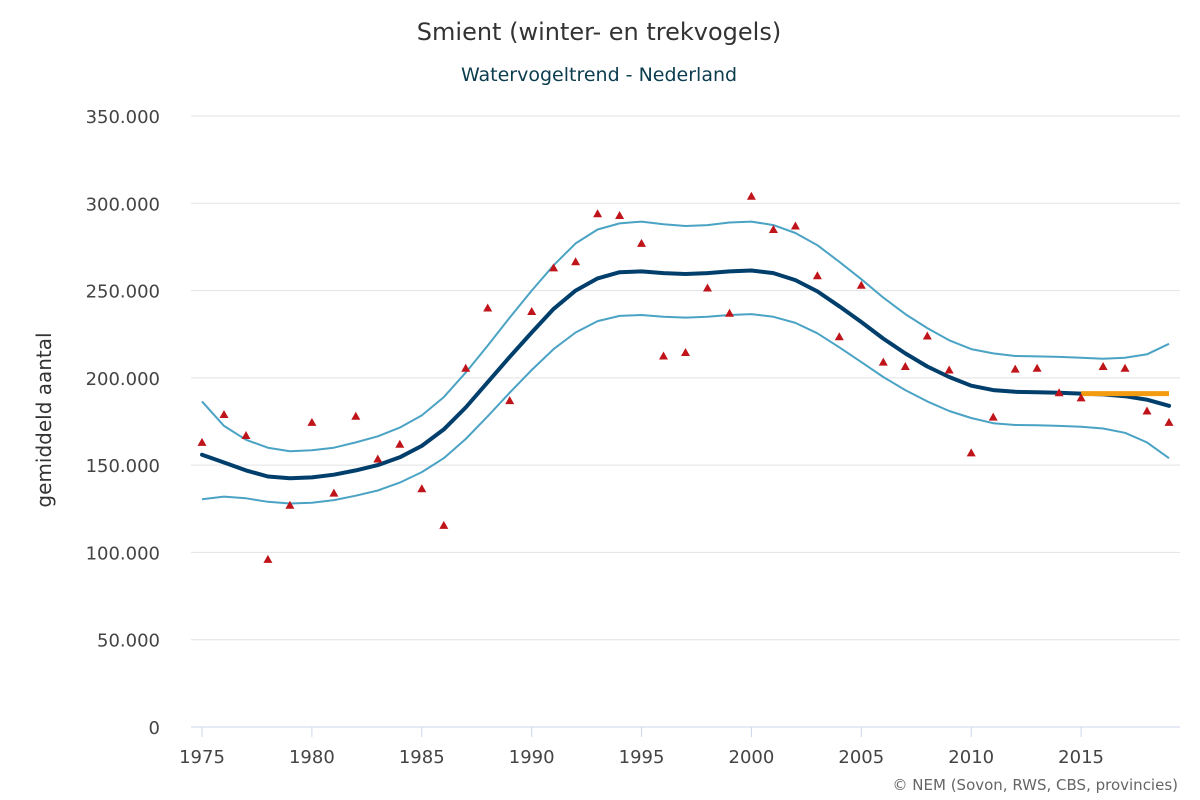 The height and width of the screenshot is (800, 1200). Describe the element at coordinates (861, 757) in the screenshot. I see `x-tick-label: 2005` at that location.